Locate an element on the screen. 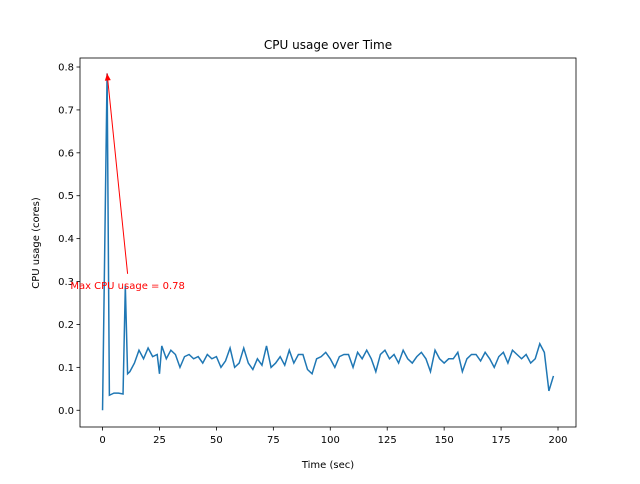 The height and width of the screenshot is (484, 640). annotation-text: Max CPU usage = 0.78 is located at coordinates (127, 286).